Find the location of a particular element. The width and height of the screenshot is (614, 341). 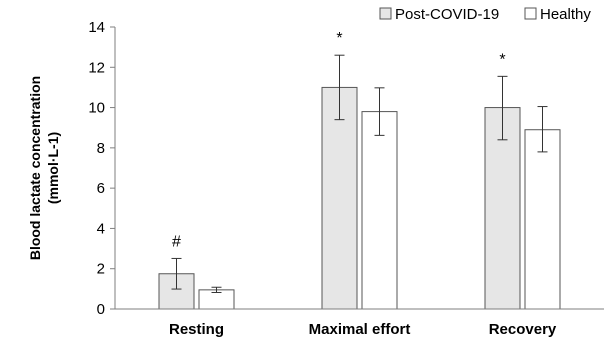

y-tick-label: 10 is located at coordinates (96, 108).